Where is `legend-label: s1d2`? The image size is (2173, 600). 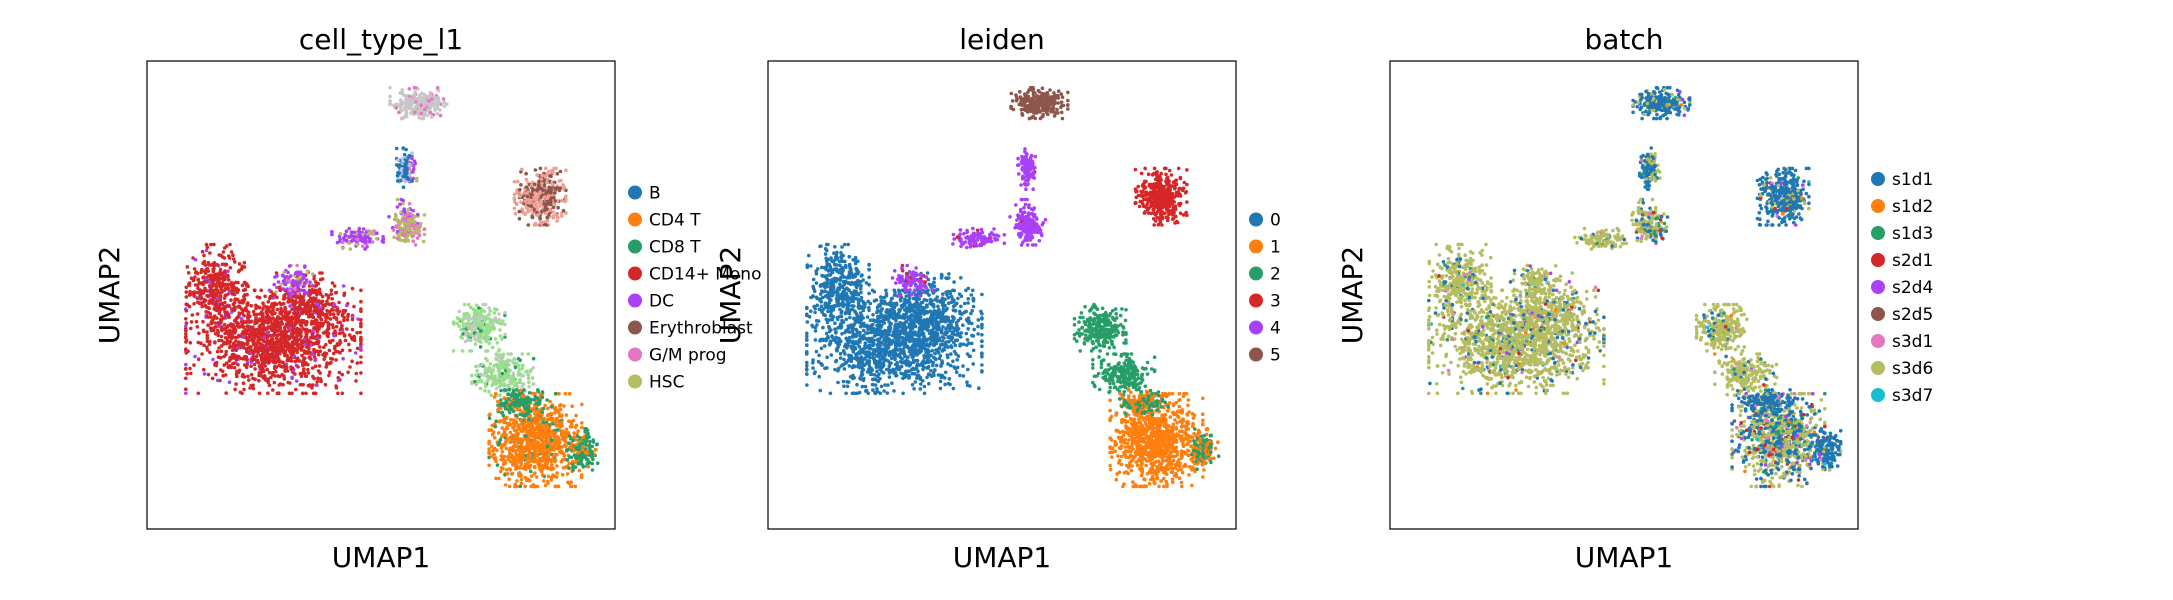 legend-label: s1d2 is located at coordinates (1912, 207).